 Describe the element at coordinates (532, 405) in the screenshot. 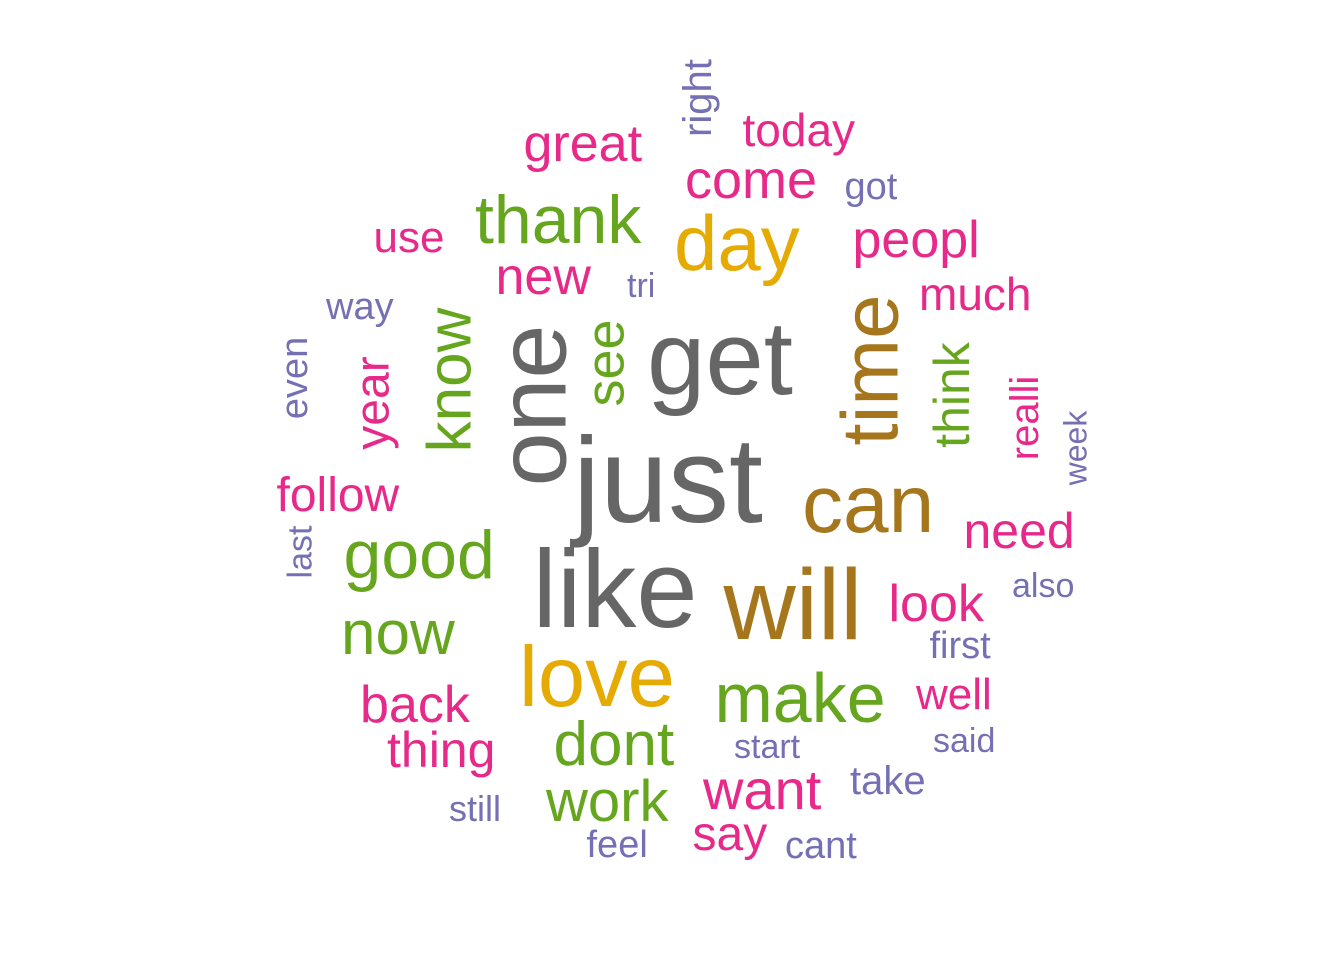

I see `word-one: one` at that location.